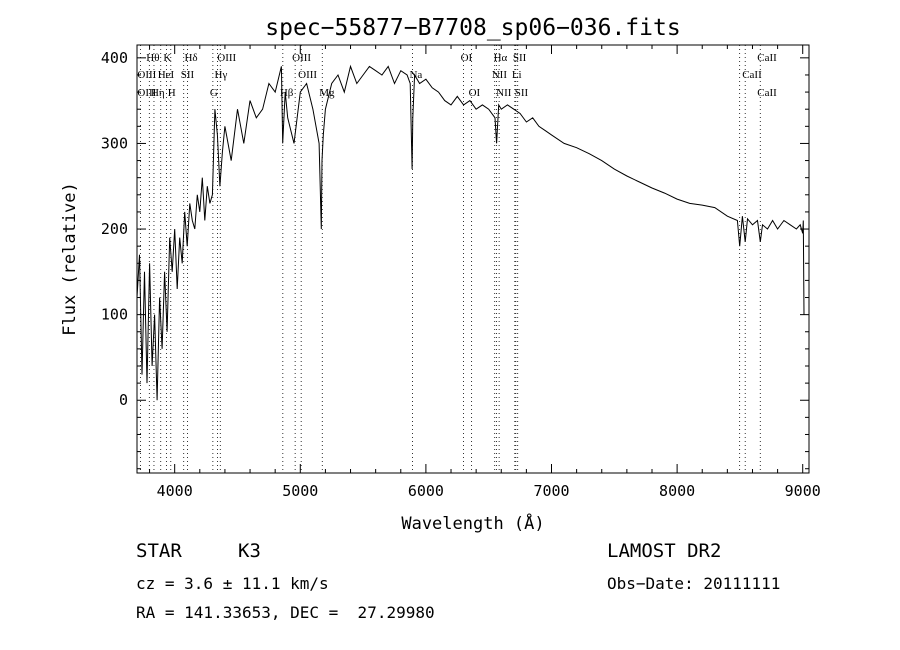 This screenshot has height=650, width=900. What do you see at coordinates (114, 58) in the screenshot?
I see `y-tick-label: 400` at bounding box center [114, 58].